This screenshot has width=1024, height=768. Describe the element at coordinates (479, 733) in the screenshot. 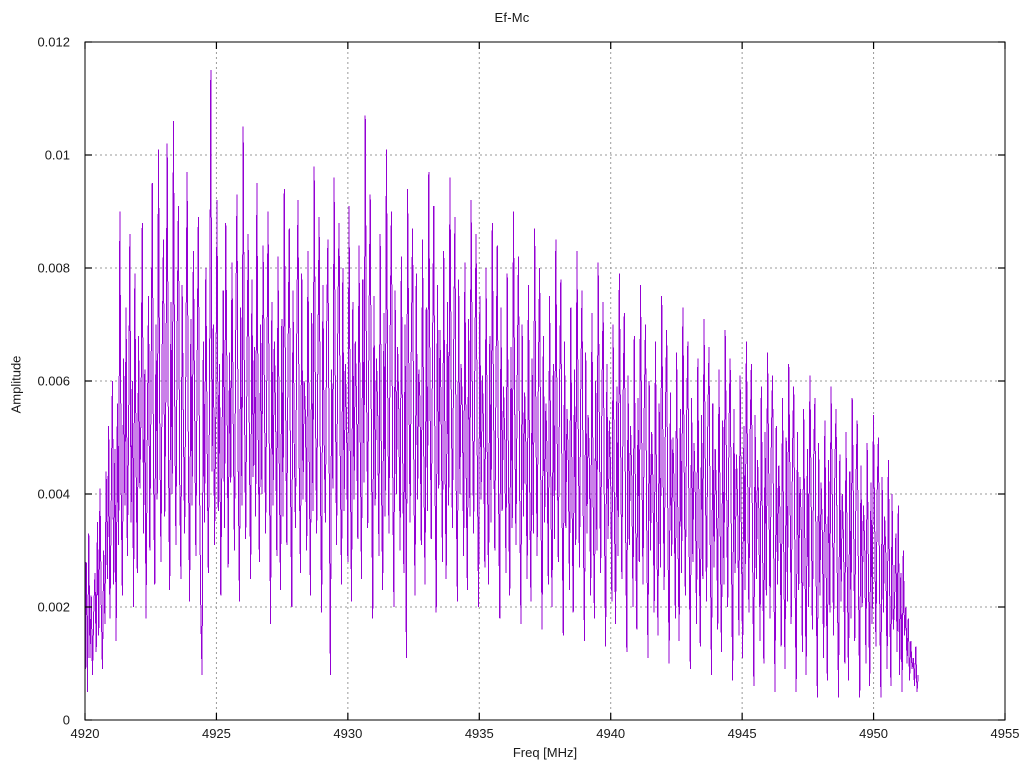

I see `x-tick-label: 4935` at that location.